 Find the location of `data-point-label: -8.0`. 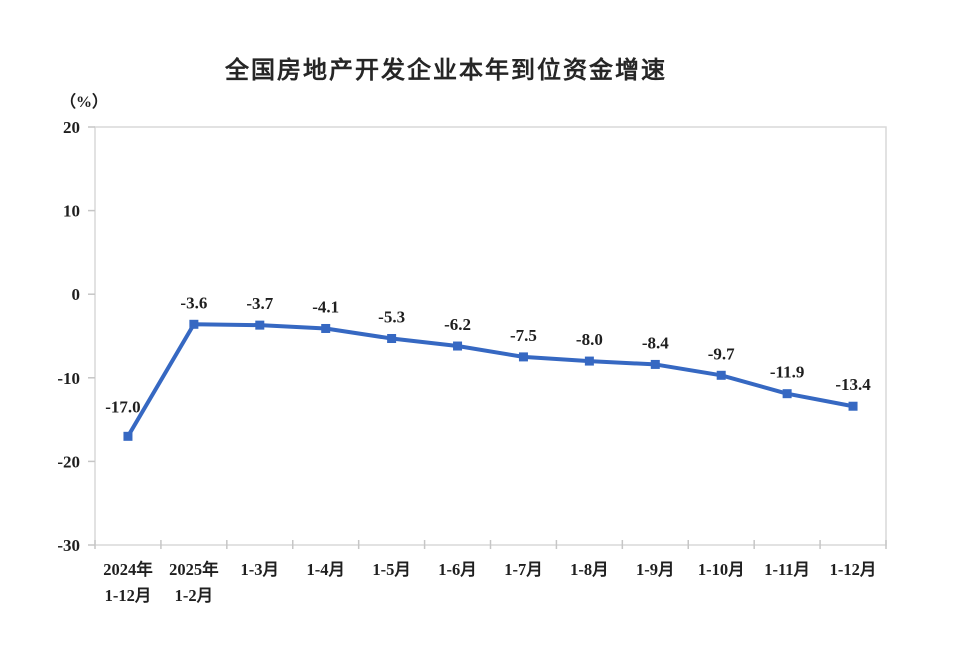

data-point-label: -8.0 is located at coordinates (589, 339).